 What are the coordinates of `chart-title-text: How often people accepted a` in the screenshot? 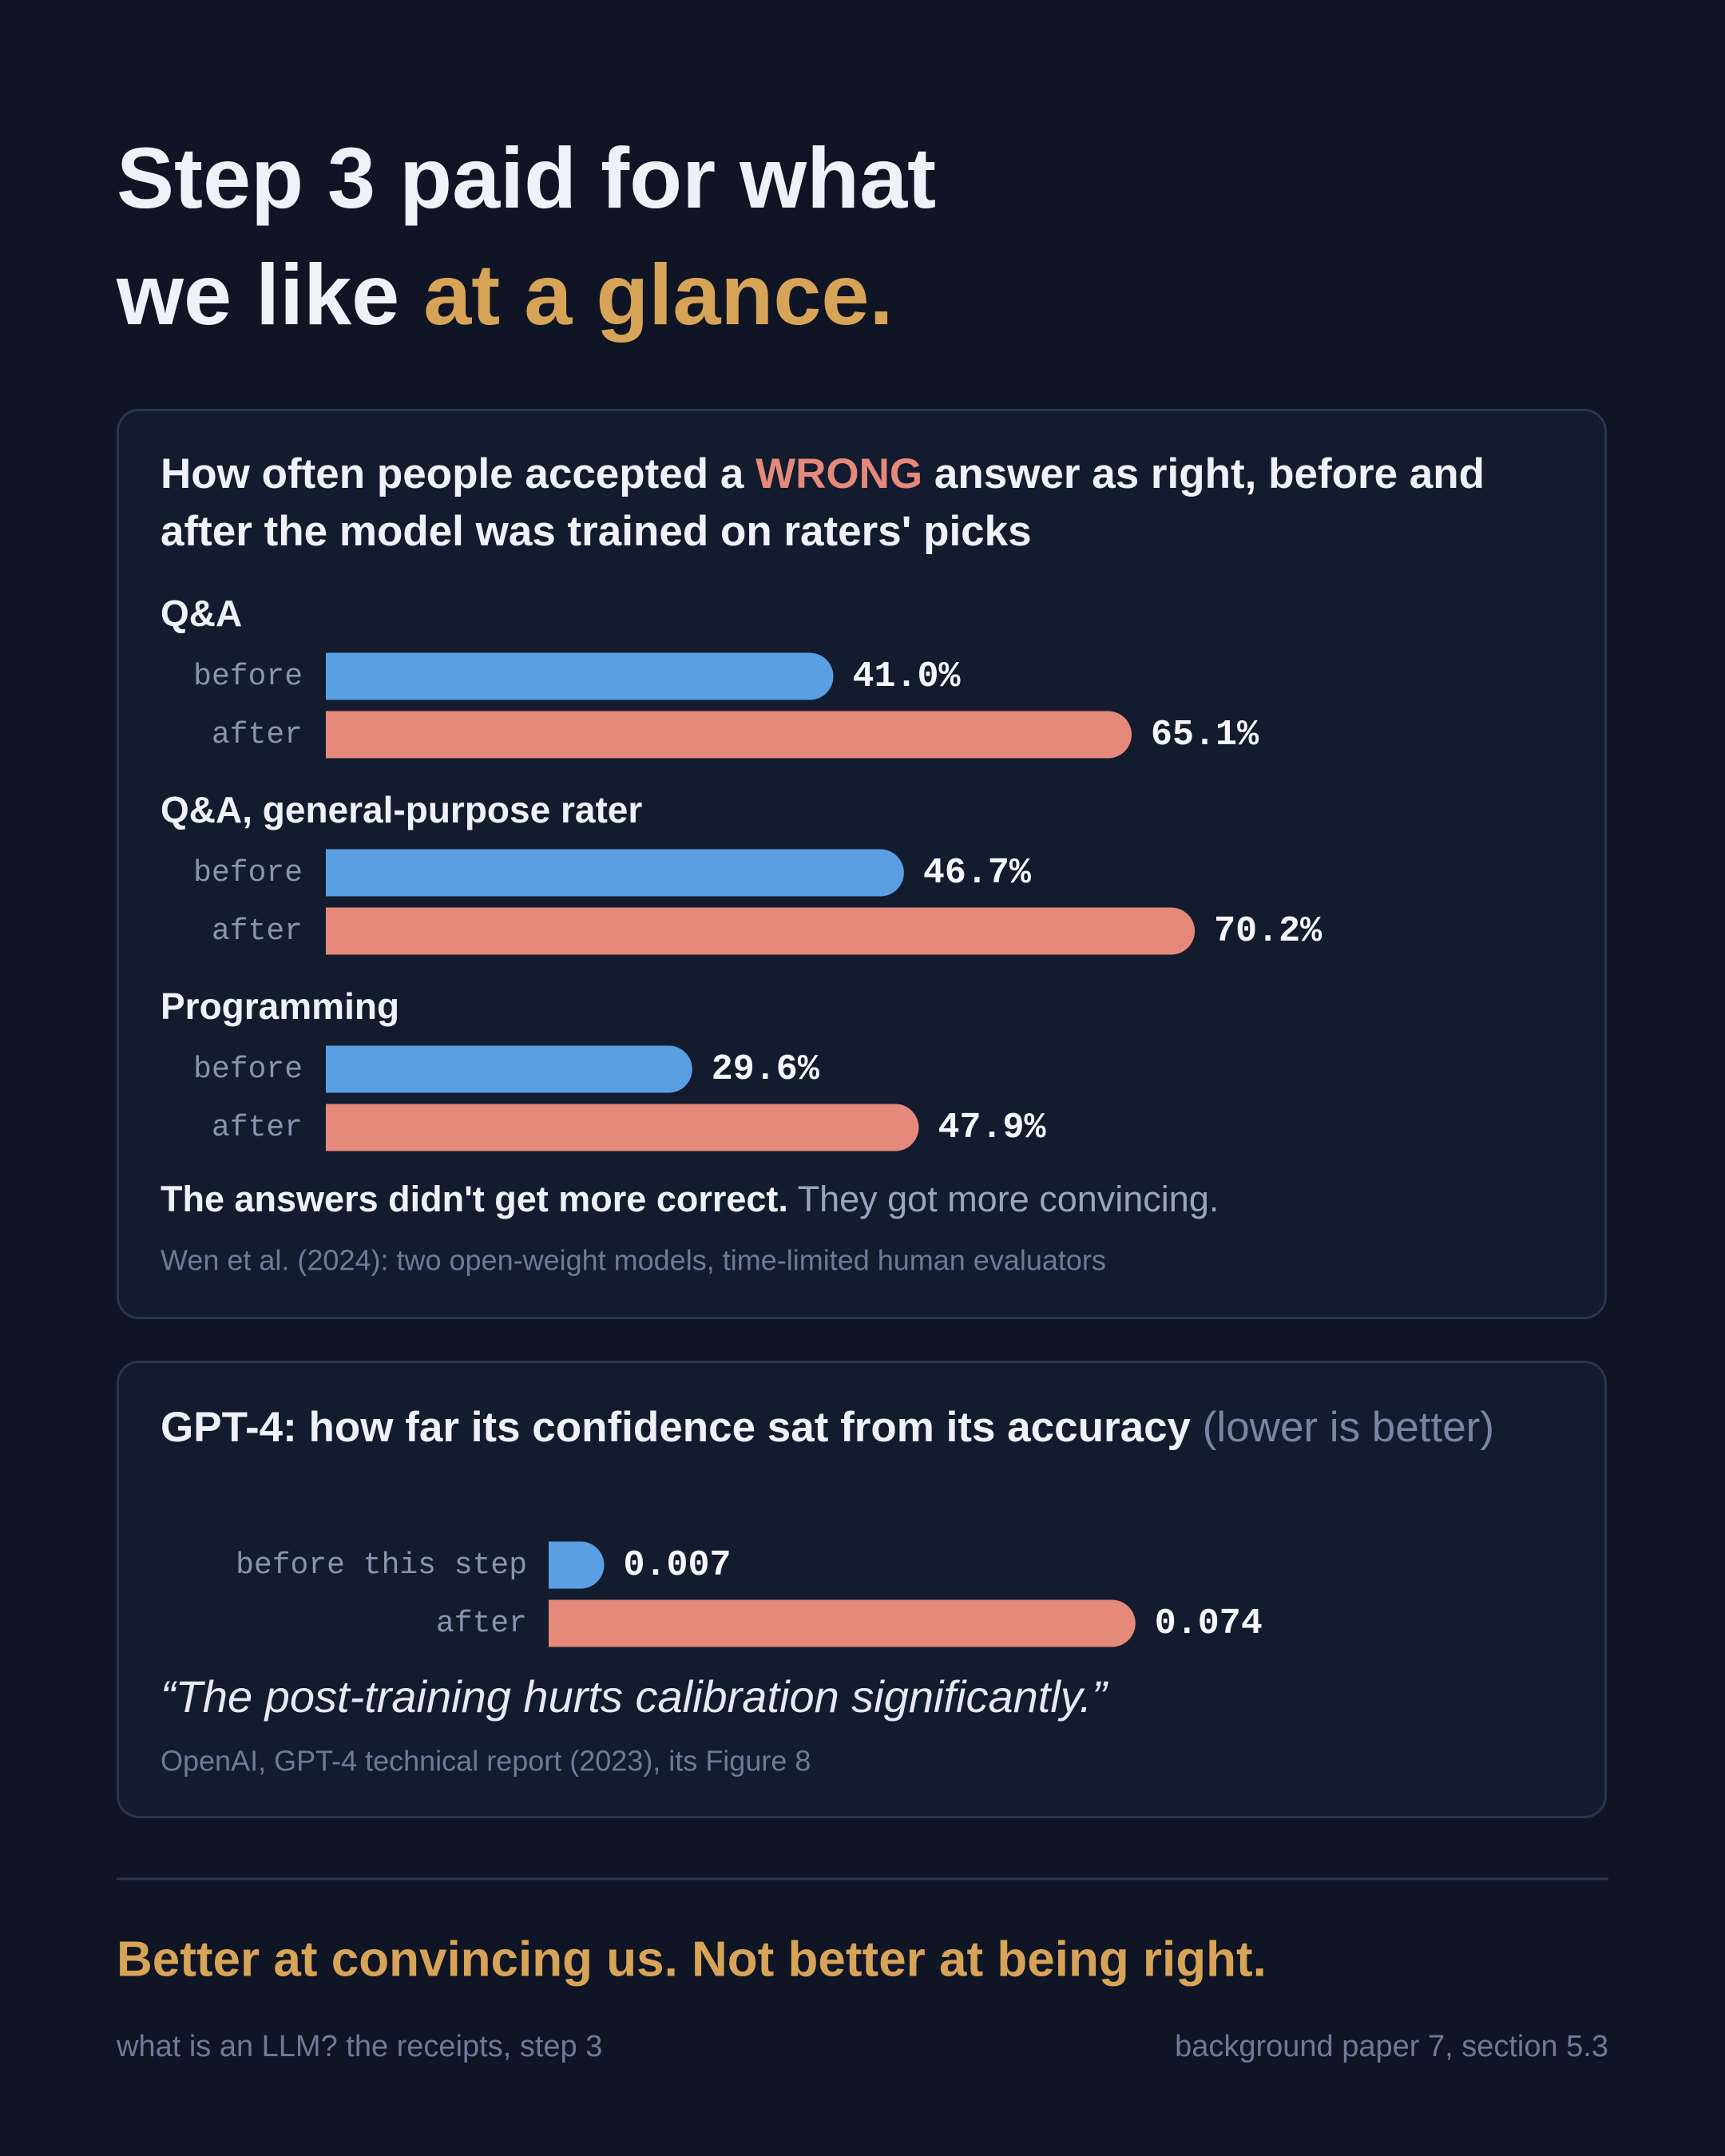 It's located at (458, 473).